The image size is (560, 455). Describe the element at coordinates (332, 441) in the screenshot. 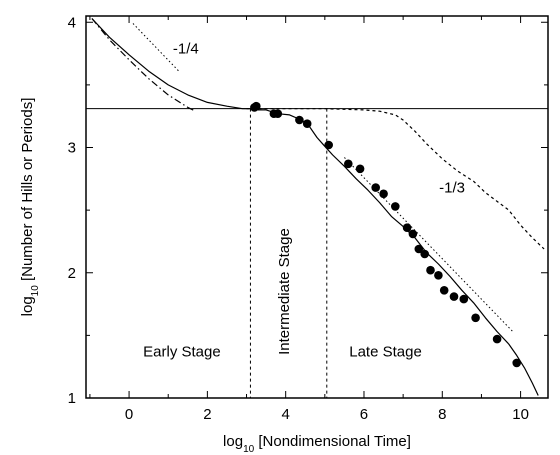

I see `x-axis-label-rest: [Nondimensional Time]` at that location.